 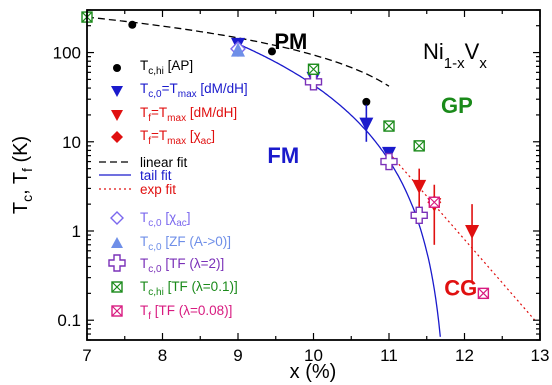 I want to click on region-label-pm: PM, so click(x=290, y=41).